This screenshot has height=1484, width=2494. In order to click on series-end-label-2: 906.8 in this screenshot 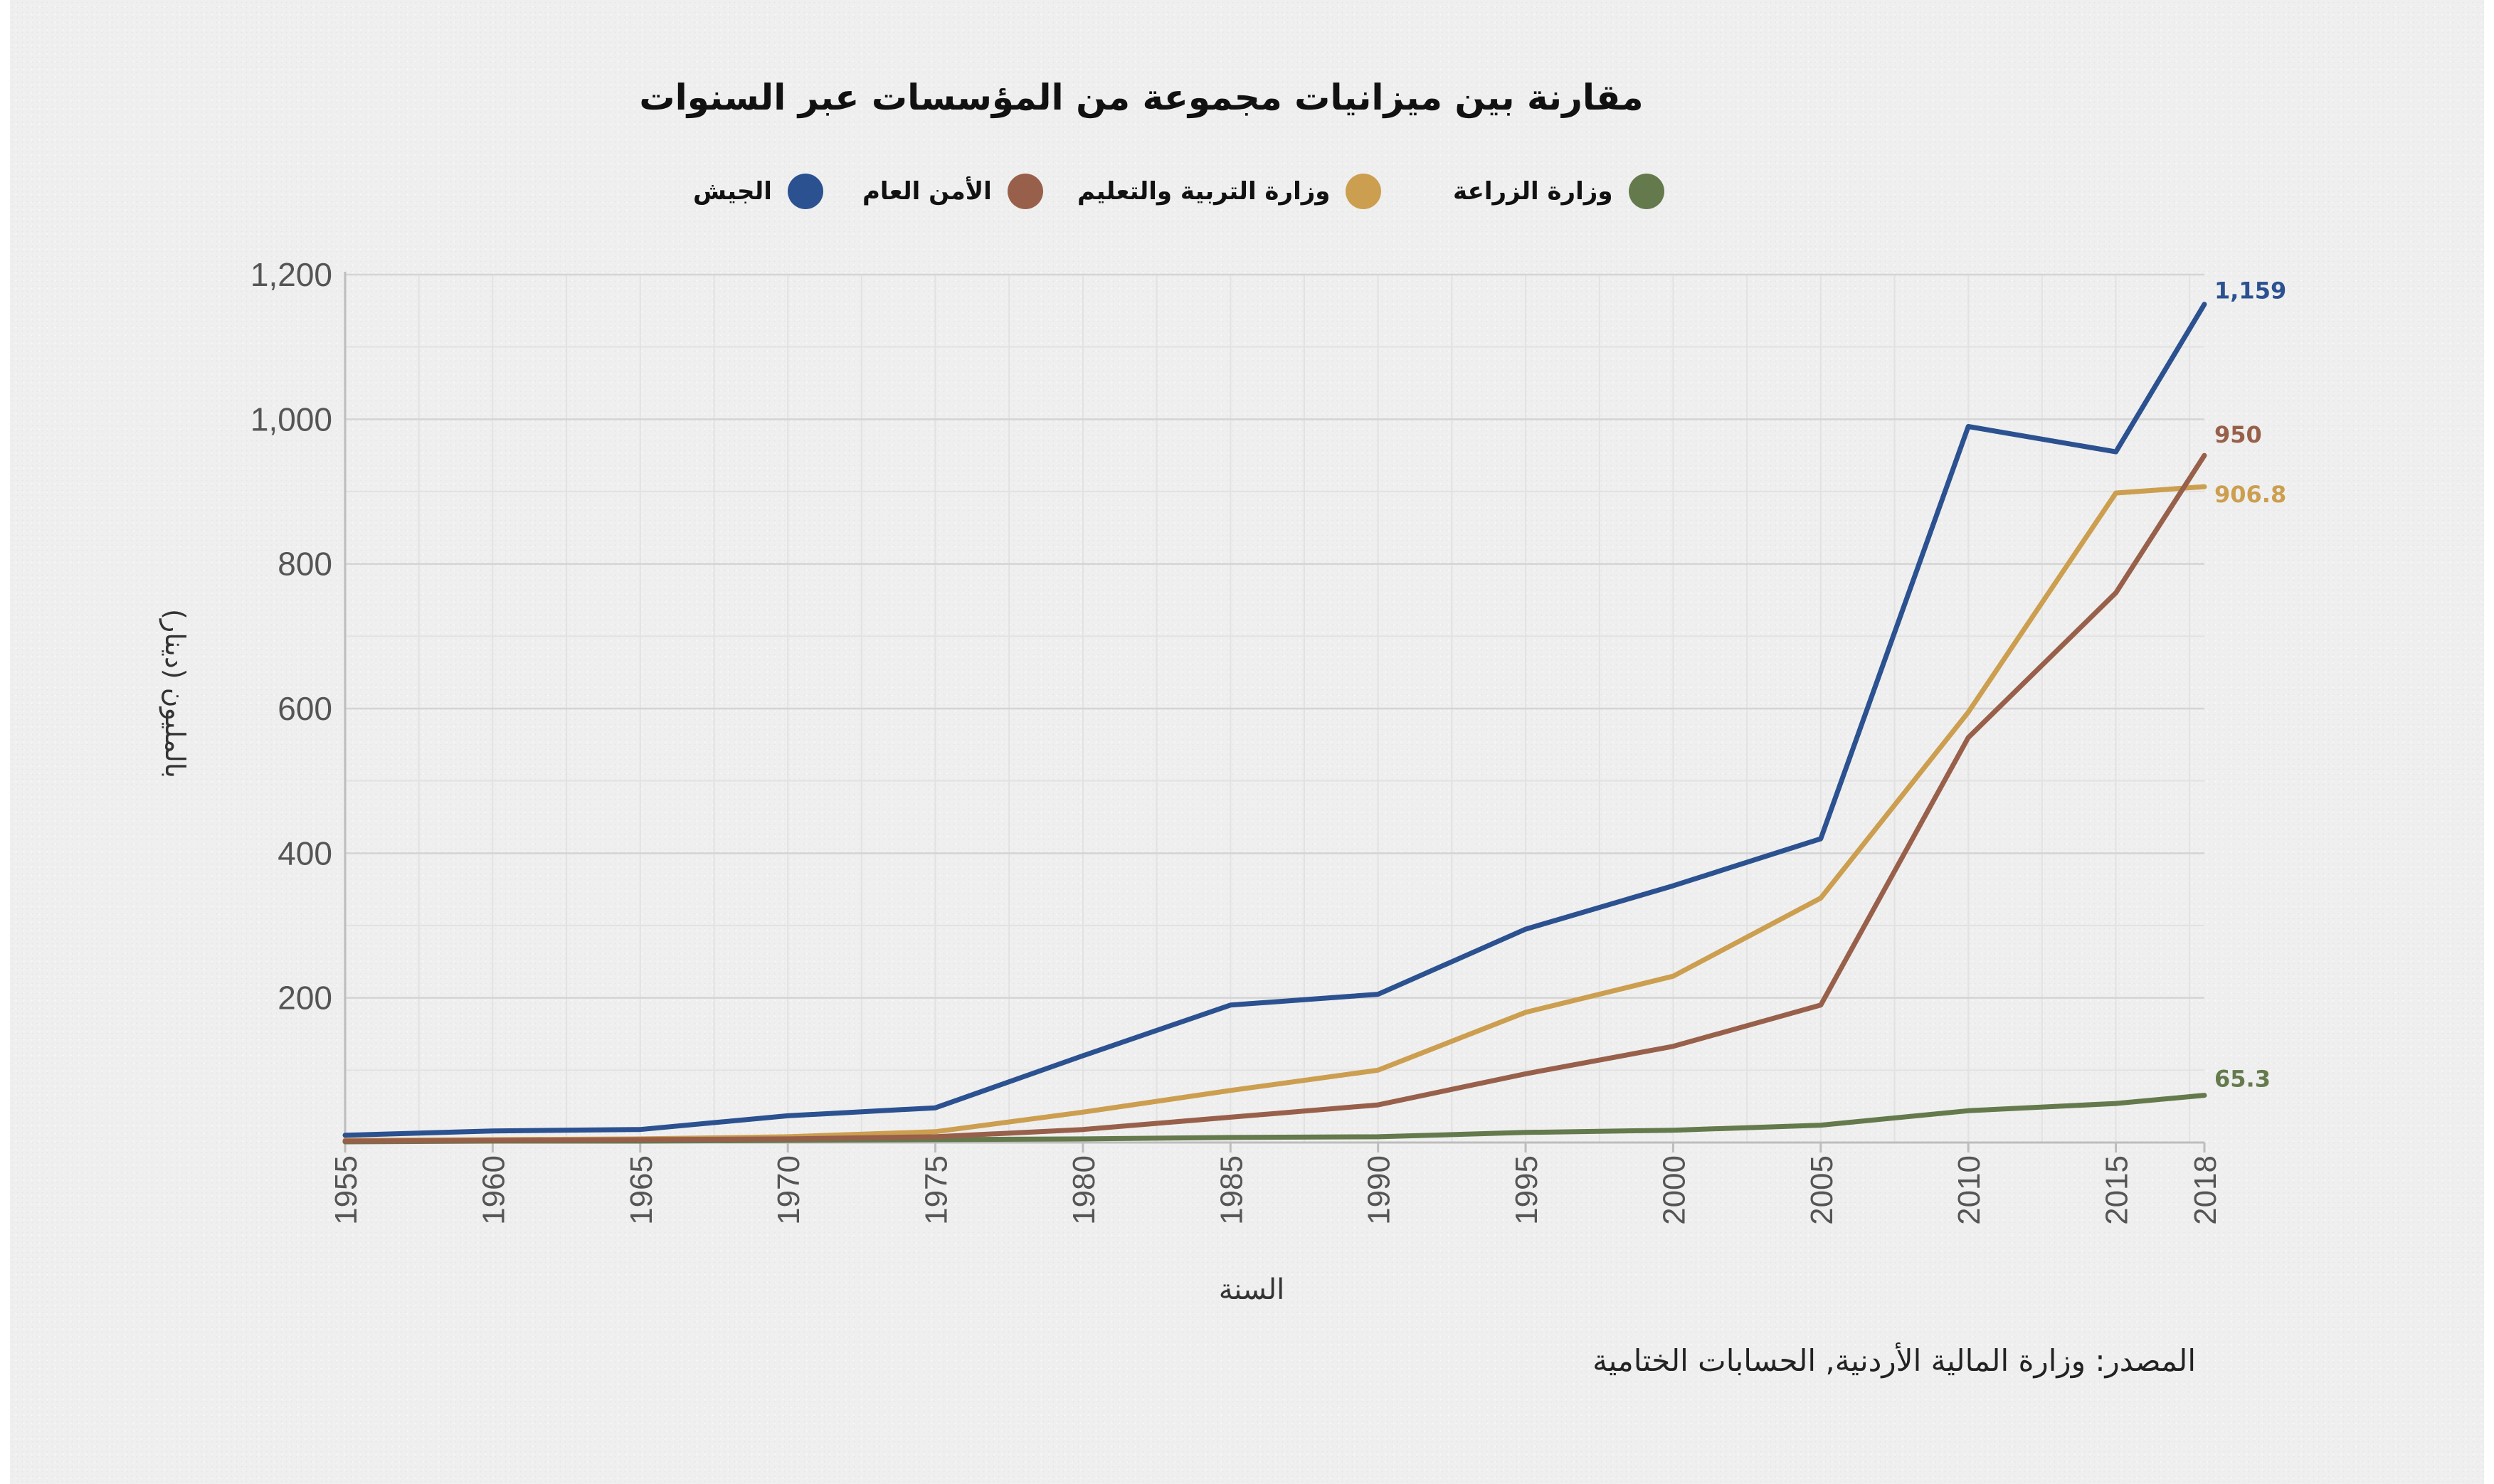, I will do `click(2250, 494)`.